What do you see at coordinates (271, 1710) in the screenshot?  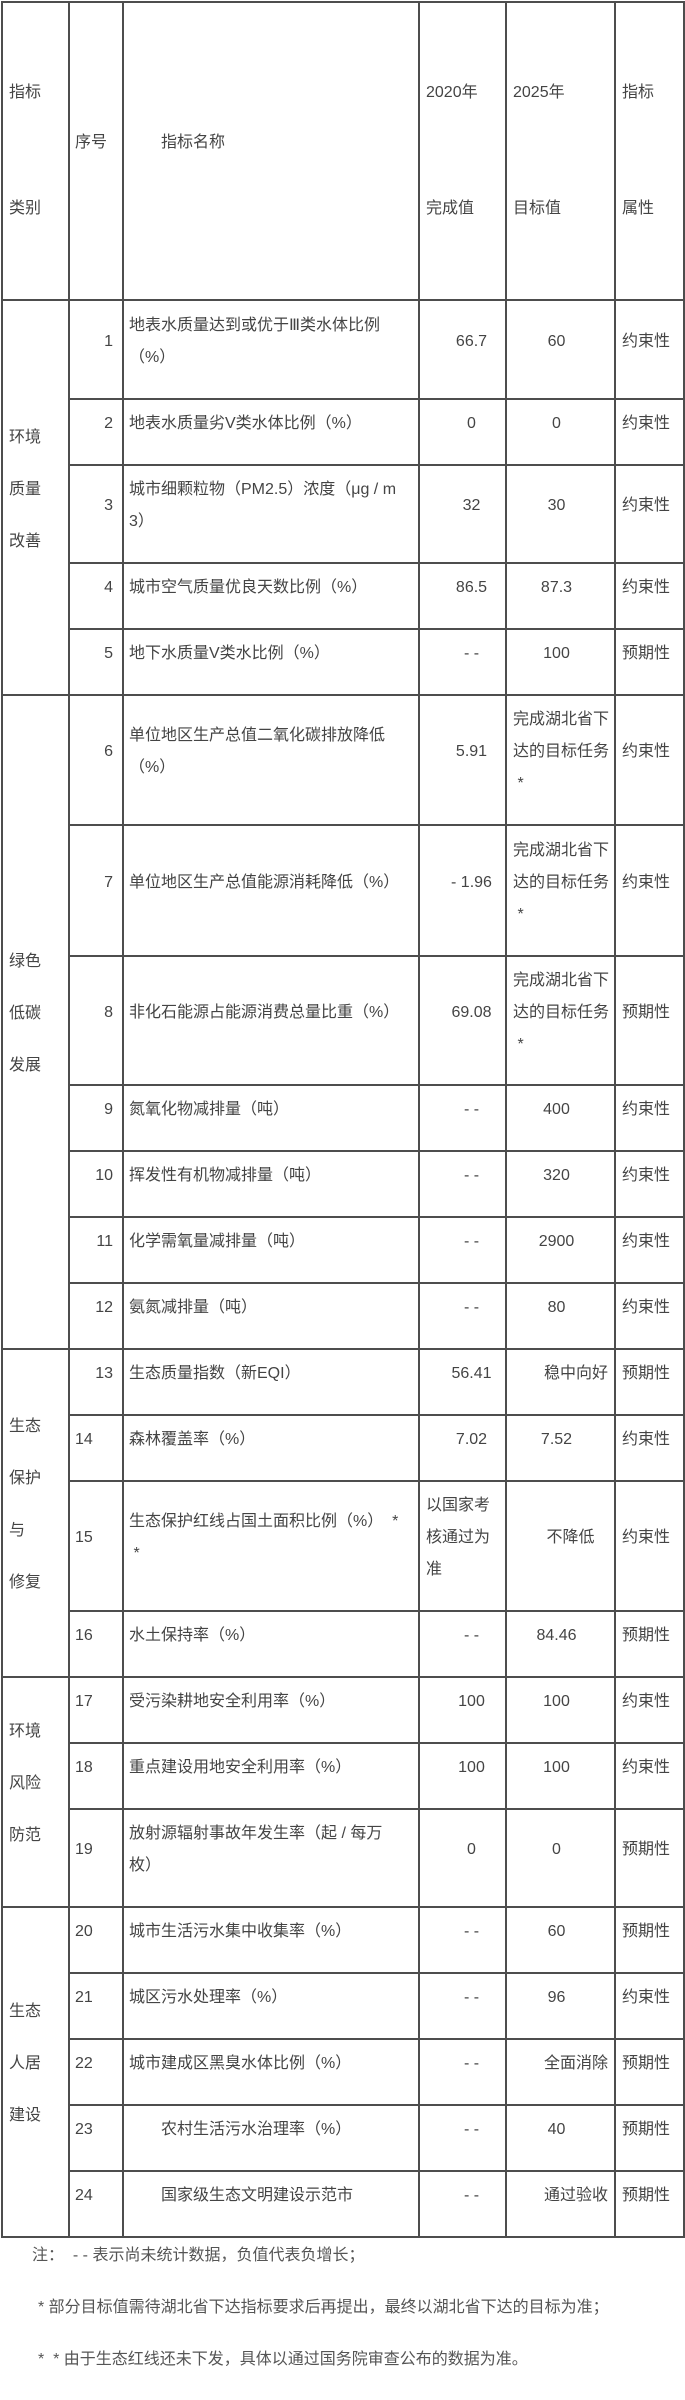 I see `indicator-name-cell: 受污染耕地安全利用率（%）` at bounding box center [271, 1710].